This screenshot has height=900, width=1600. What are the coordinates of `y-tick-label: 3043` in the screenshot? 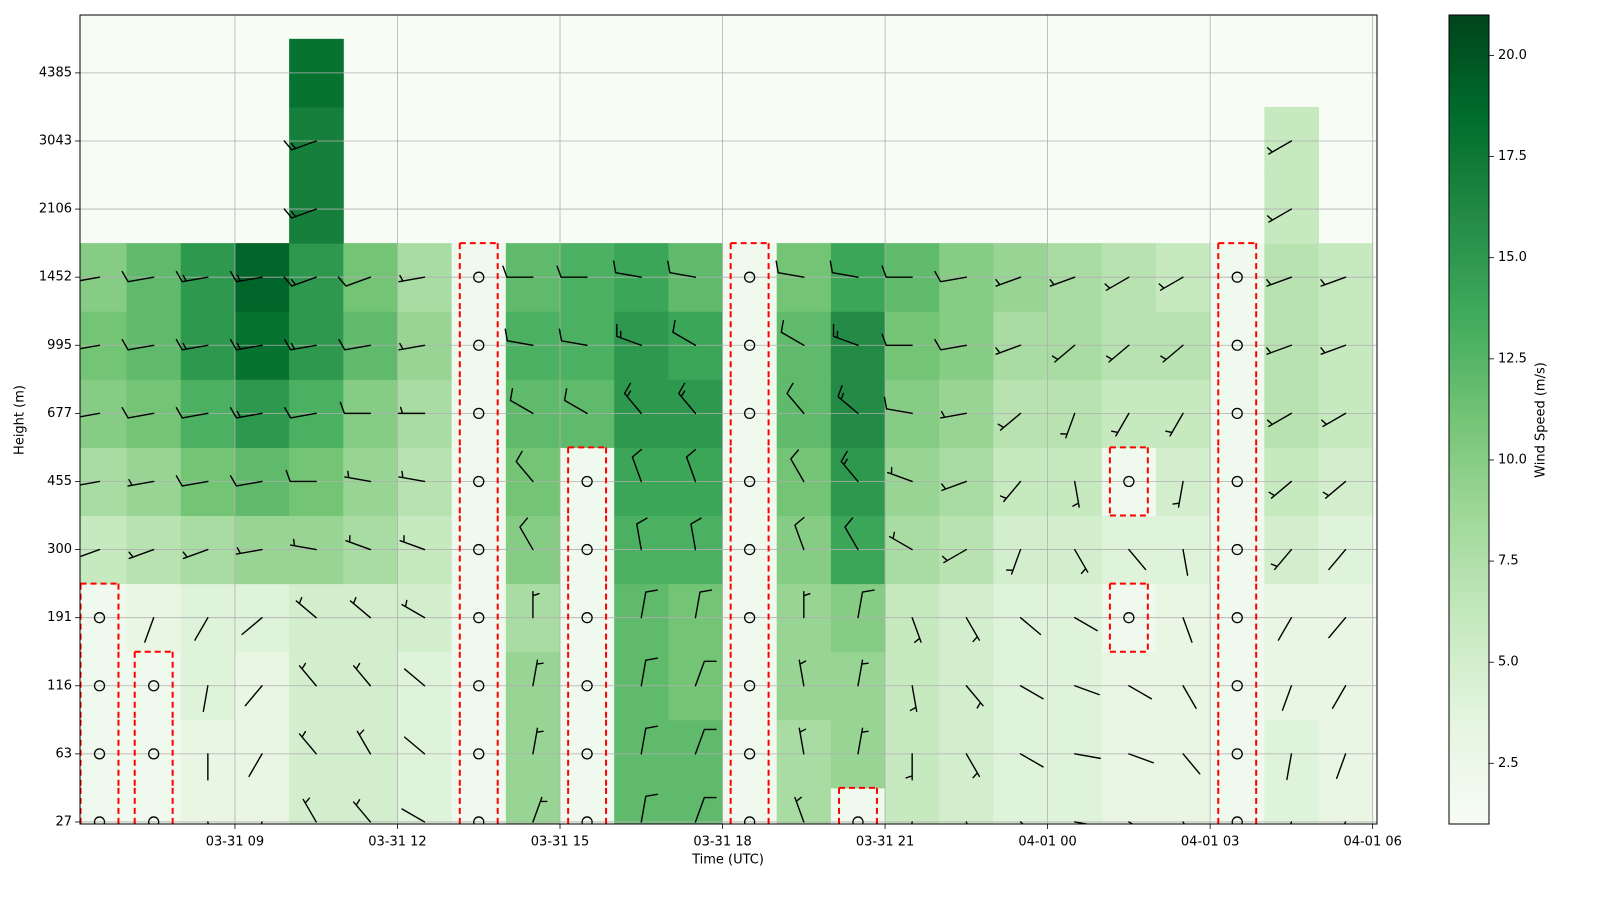 It's located at (55, 140).